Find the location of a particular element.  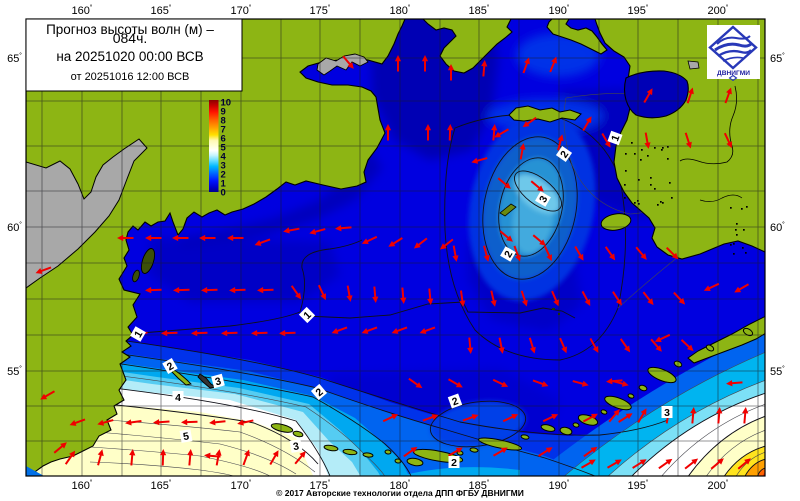

svg-text: 8 is located at coordinates (223, 121).